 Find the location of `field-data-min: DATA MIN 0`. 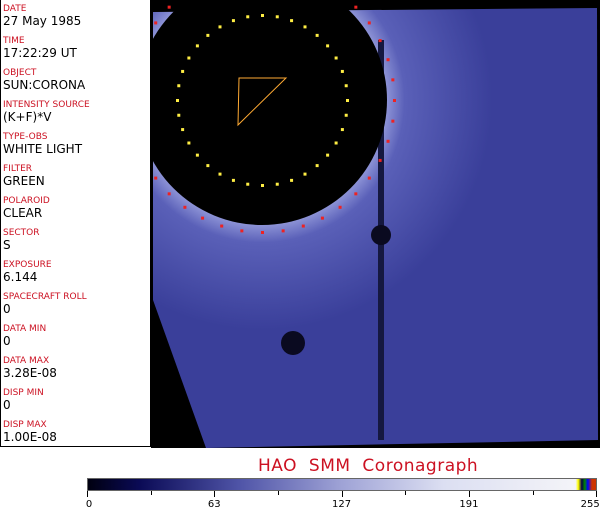

field-data-min: DATA MIN 0 is located at coordinates (24, 336).